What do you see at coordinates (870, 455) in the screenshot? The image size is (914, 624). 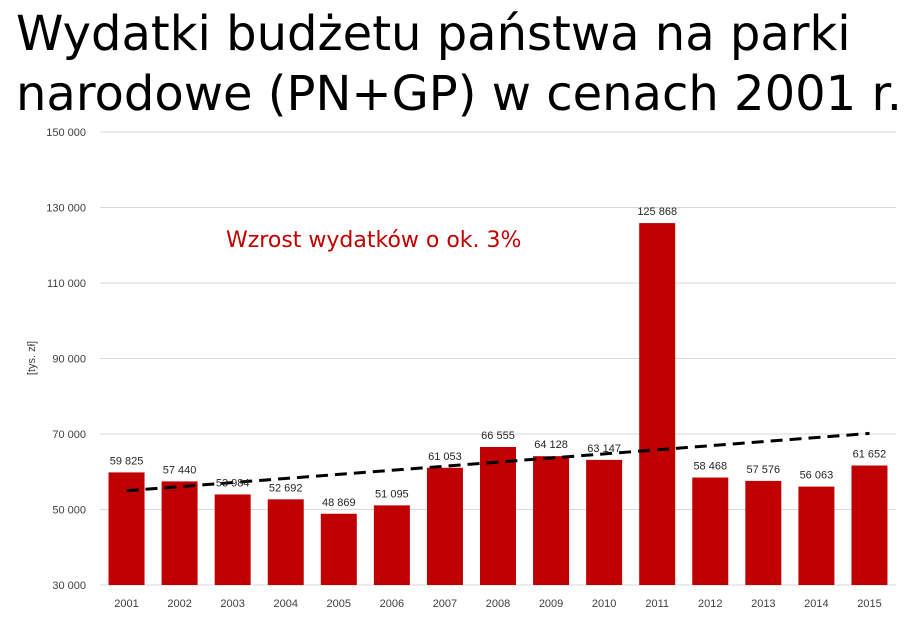 I see `data-label: 61 652` at bounding box center [870, 455].